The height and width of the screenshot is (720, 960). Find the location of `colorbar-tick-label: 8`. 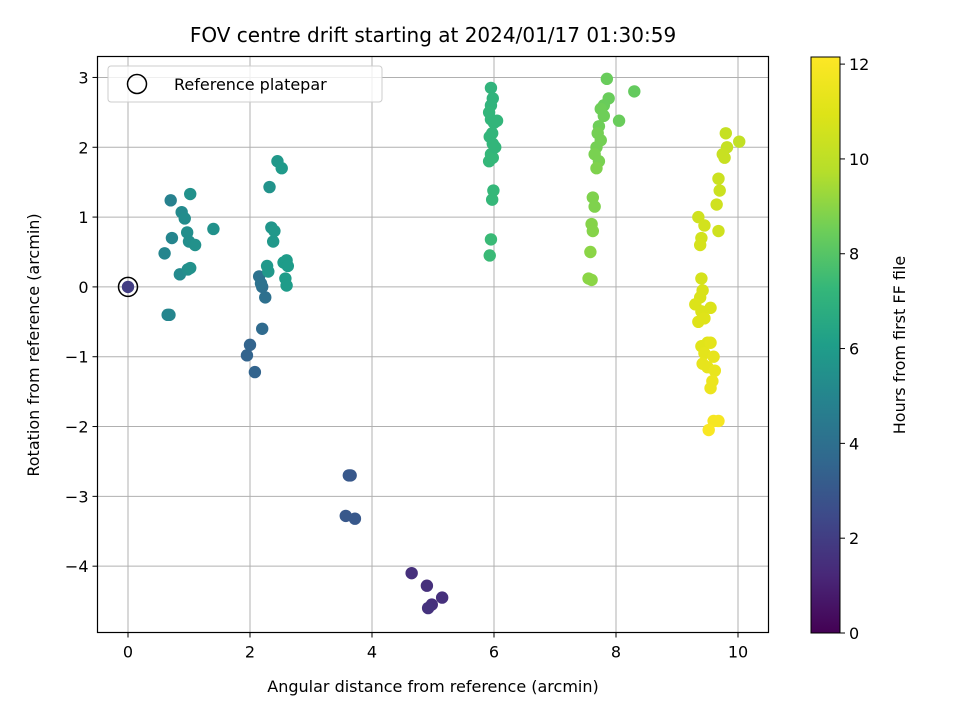

colorbar-tick-label: 8 is located at coordinates (854, 254).